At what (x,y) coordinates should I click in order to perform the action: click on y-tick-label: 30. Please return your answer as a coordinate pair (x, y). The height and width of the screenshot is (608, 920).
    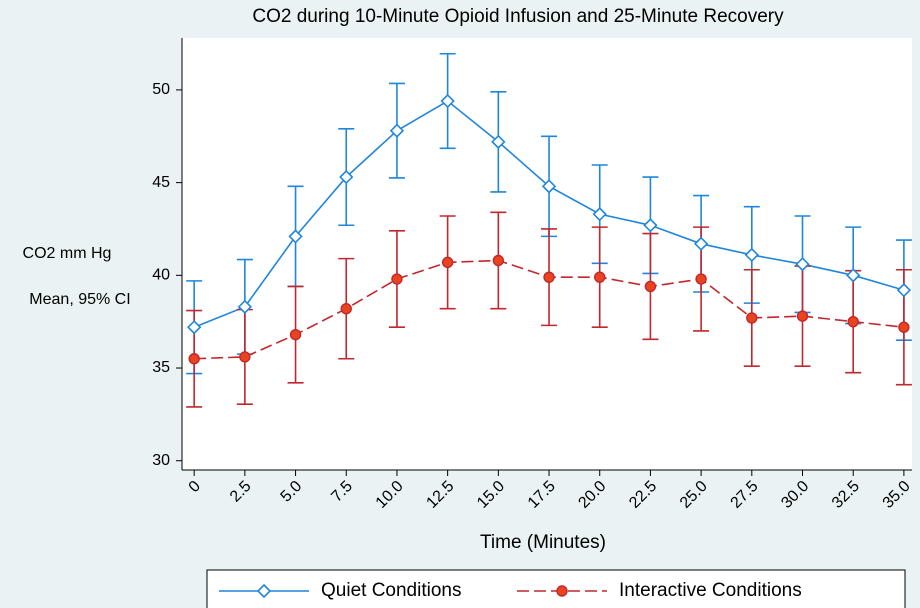
    Looking at the image, I should click on (161, 460).